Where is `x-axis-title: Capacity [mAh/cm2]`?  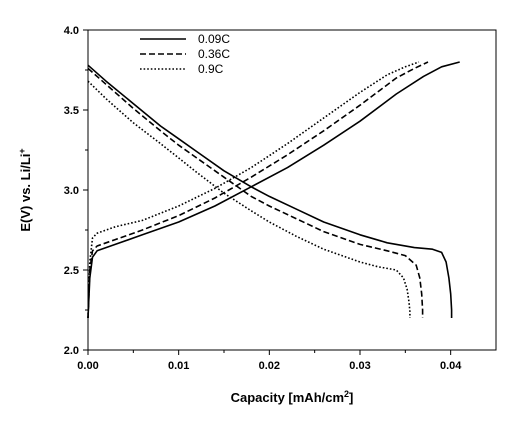
x-axis-title: Capacity [mAh/cm2] is located at coordinates (292, 397).